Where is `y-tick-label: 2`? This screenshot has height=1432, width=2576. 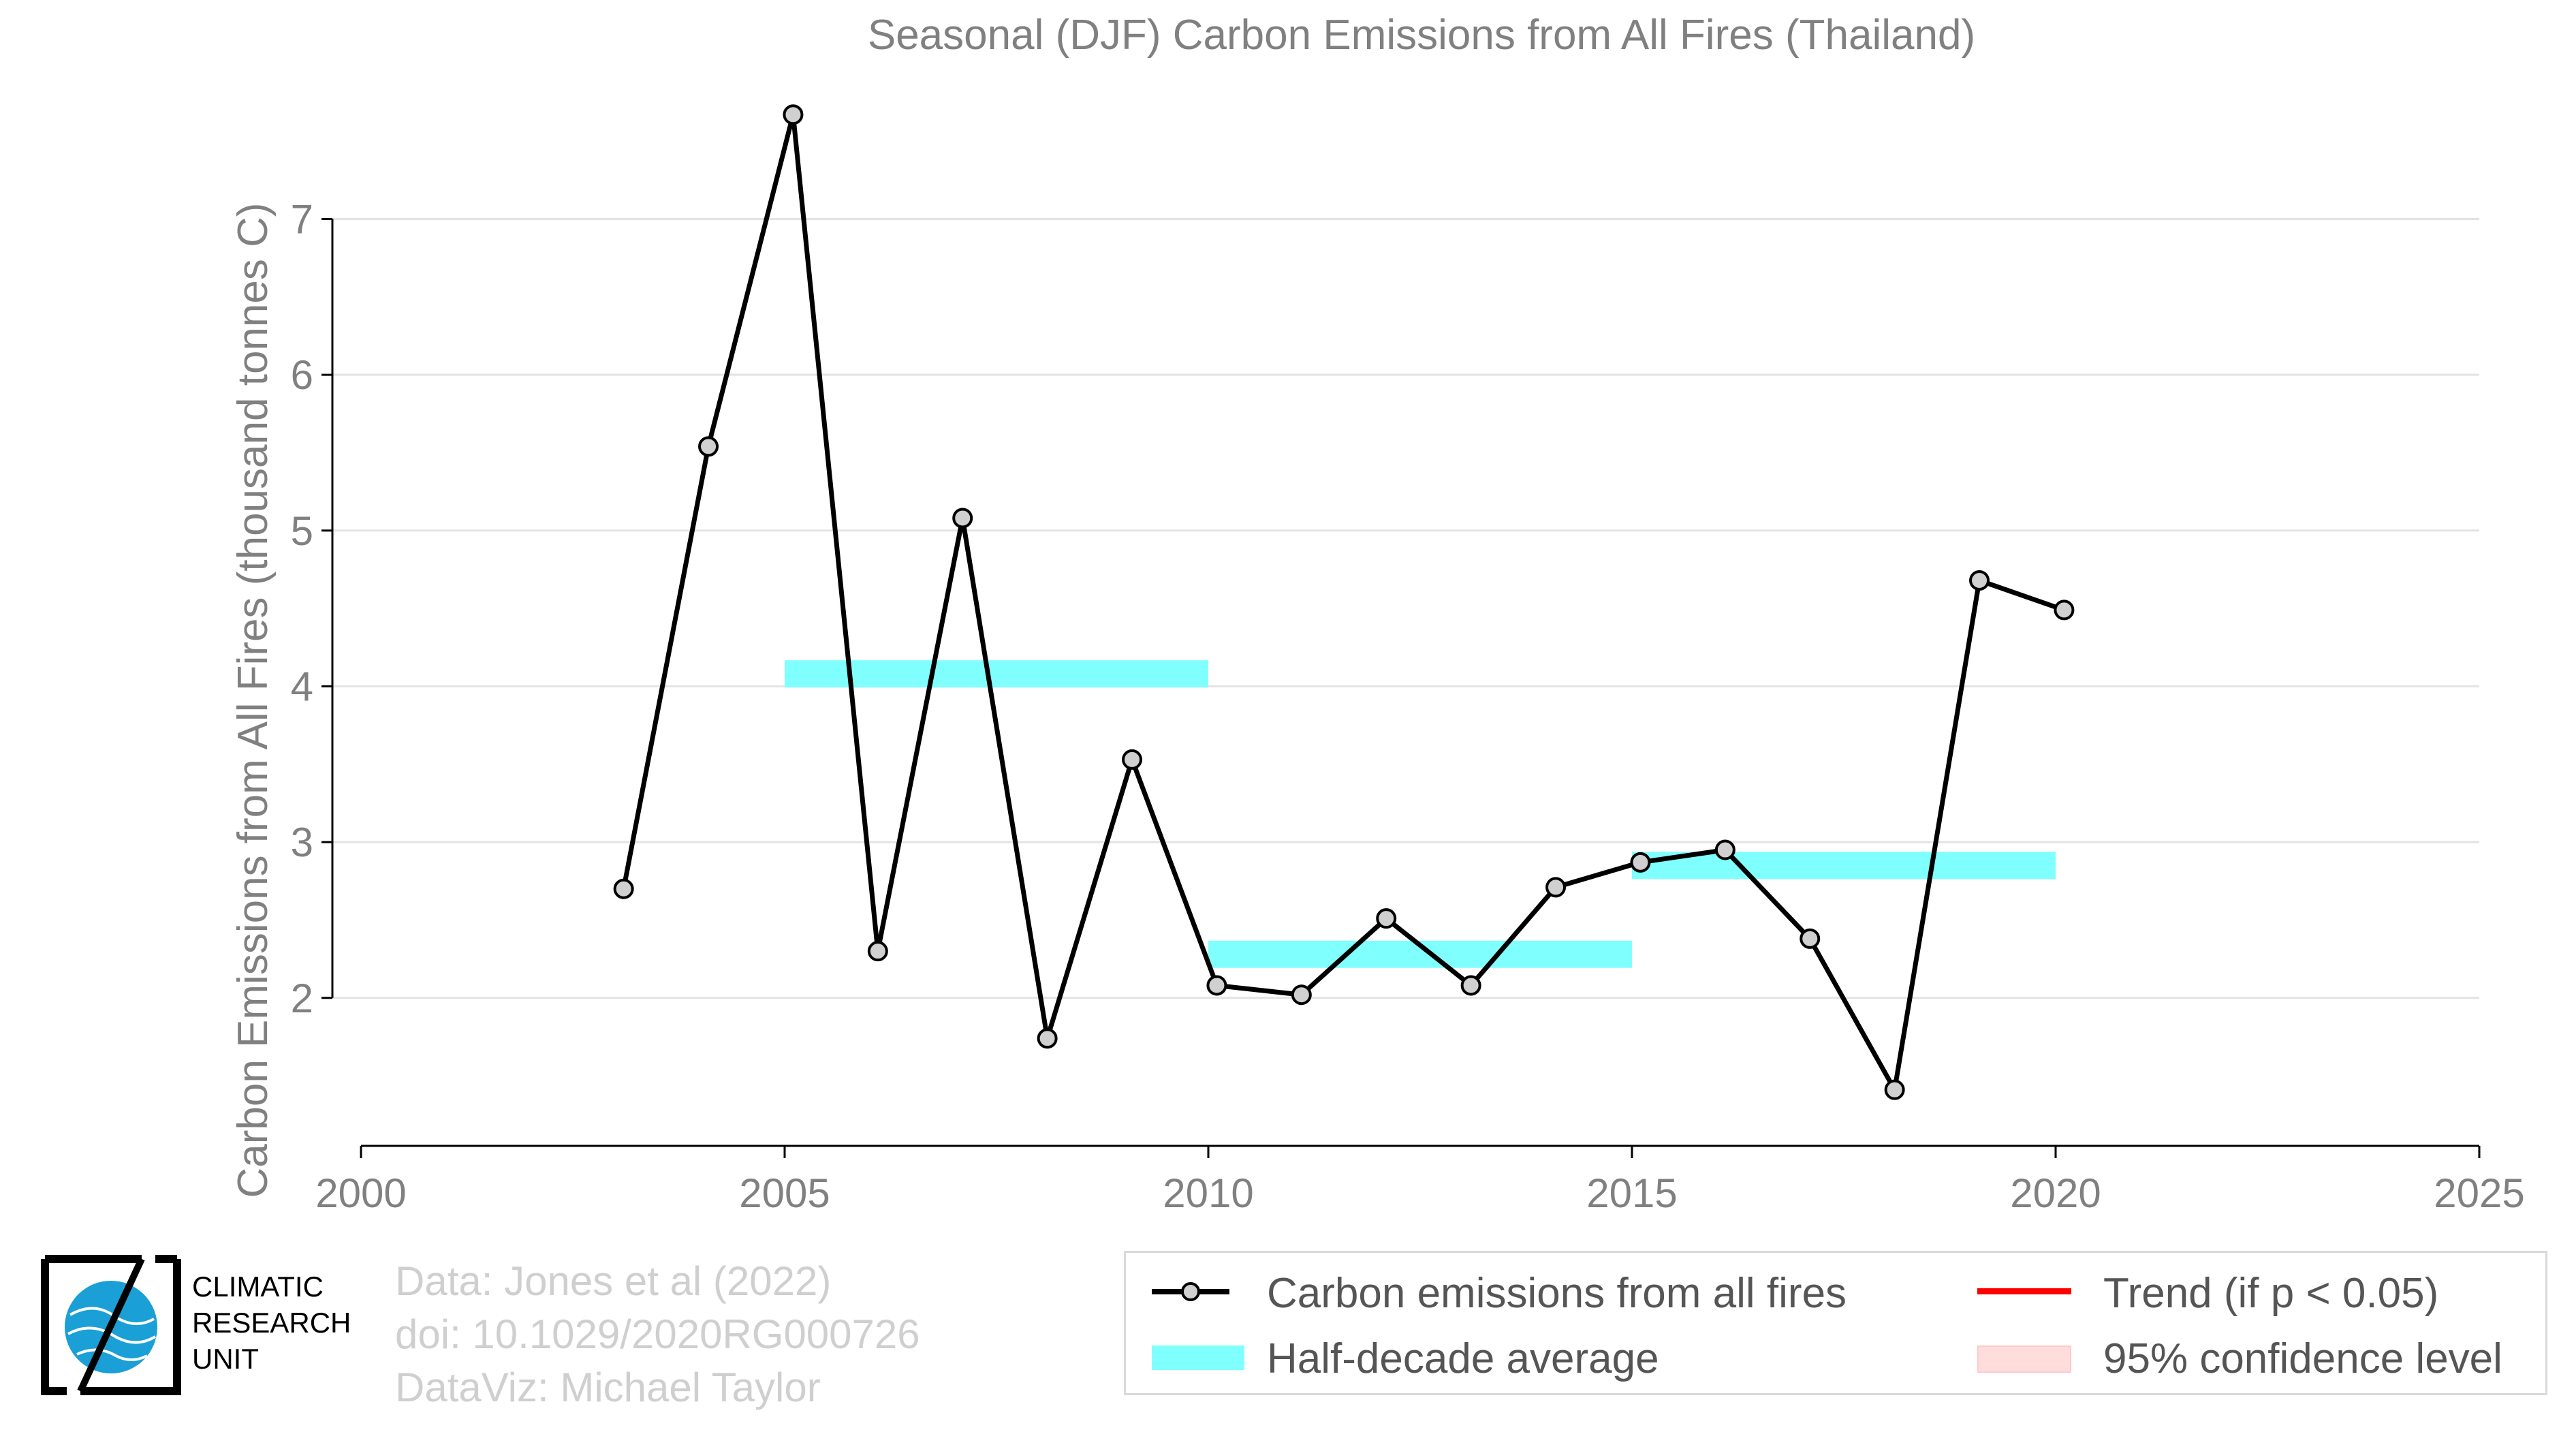 y-tick-label: 2 is located at coordinates (302, 998).